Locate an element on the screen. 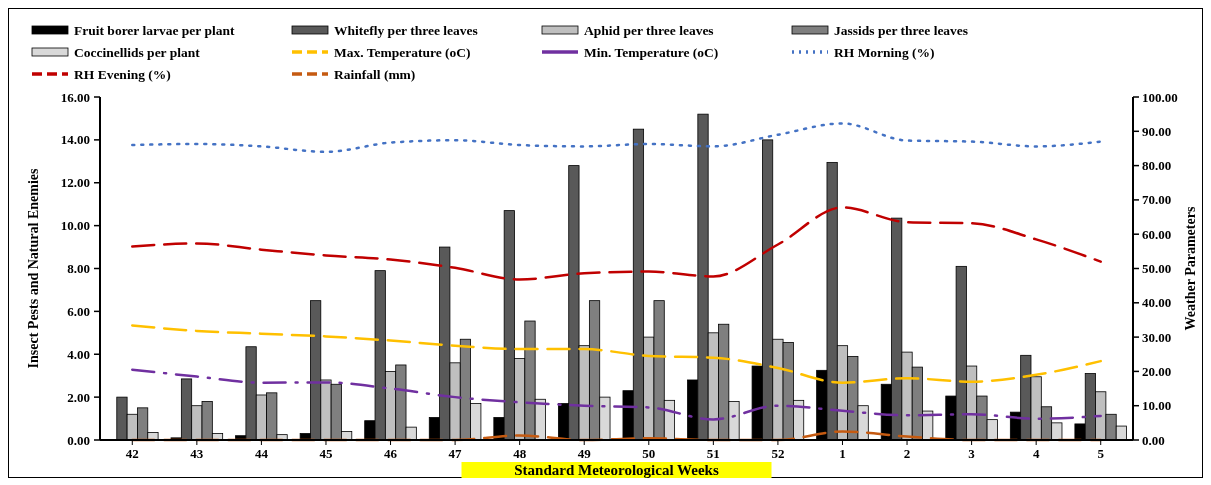  y-axis-title: Insect Pests and Natural Enemies is located at coordinates (33, 268).